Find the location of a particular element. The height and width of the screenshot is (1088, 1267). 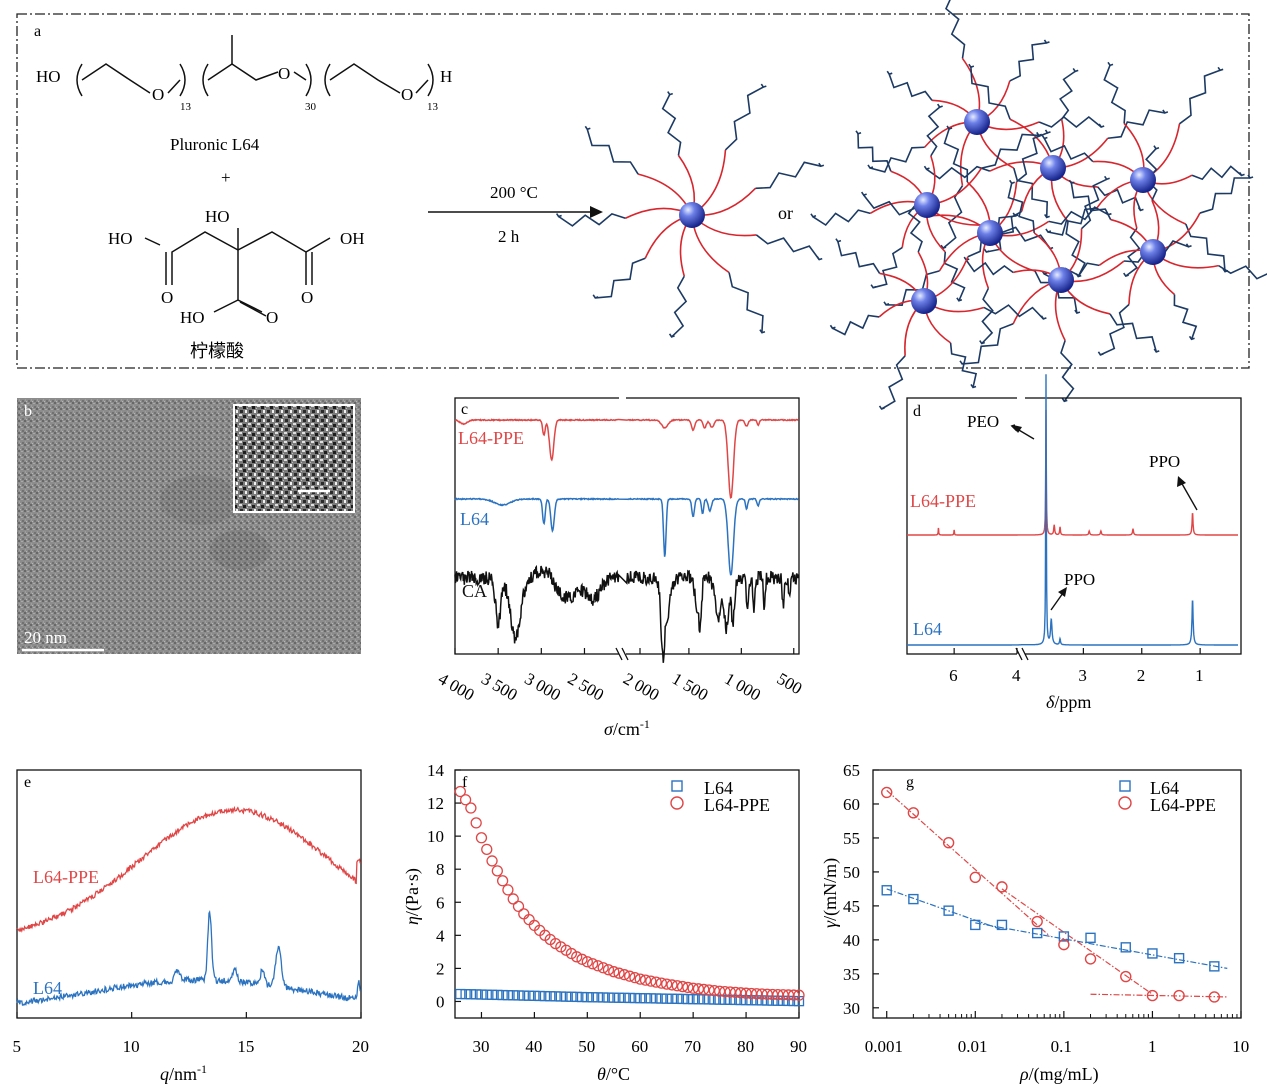

tens-ytick: 60 is located at coordinates (851, 804).